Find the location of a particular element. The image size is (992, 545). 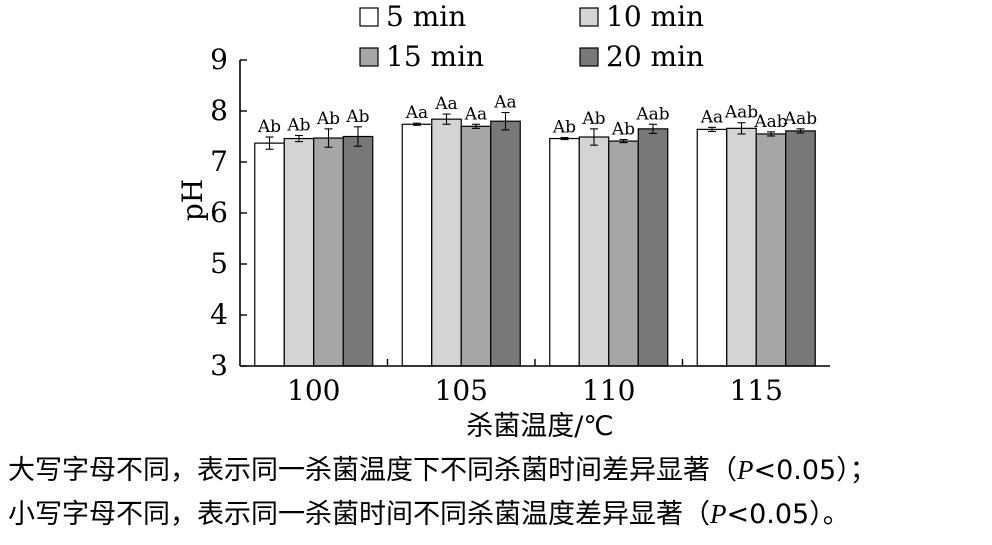

y-tick-label: 6 is located at coordinates (219, 212).